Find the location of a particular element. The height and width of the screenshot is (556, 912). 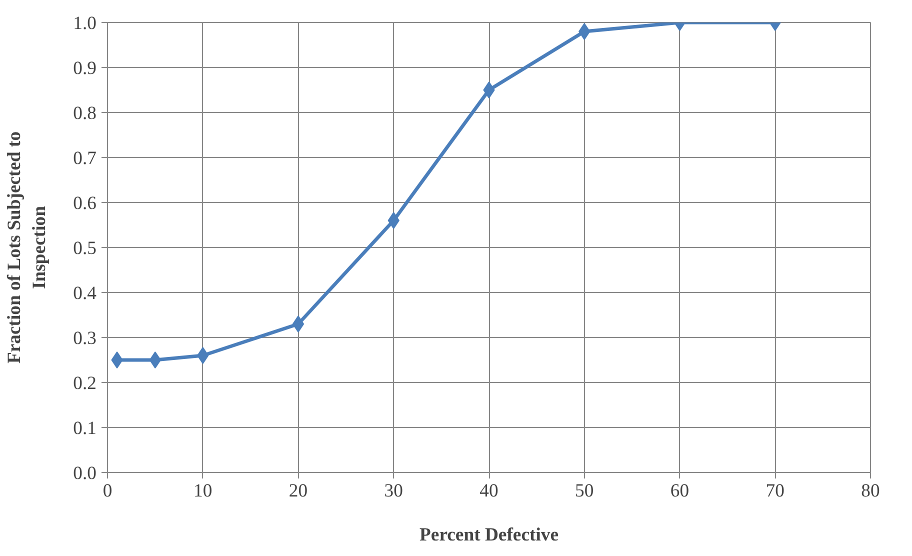

x-tick-label: 50 is located at coordinates (584, 491).